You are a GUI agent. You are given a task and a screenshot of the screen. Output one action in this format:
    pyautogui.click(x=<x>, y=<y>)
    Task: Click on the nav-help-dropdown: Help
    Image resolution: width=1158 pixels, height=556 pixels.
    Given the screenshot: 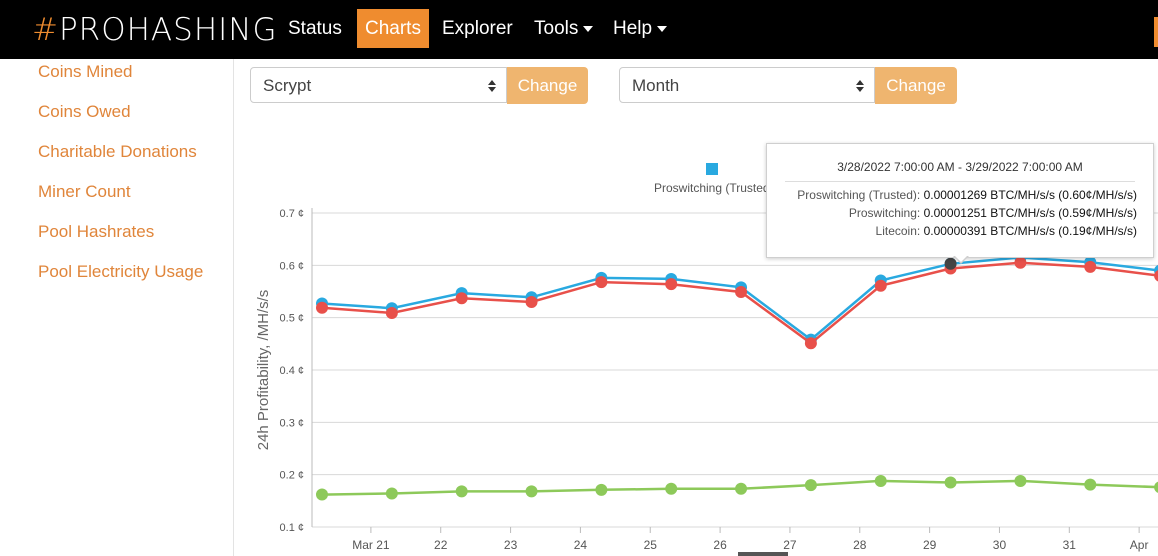 What is the action you would take?
    pyautogui.click(x=640, y=28)
    